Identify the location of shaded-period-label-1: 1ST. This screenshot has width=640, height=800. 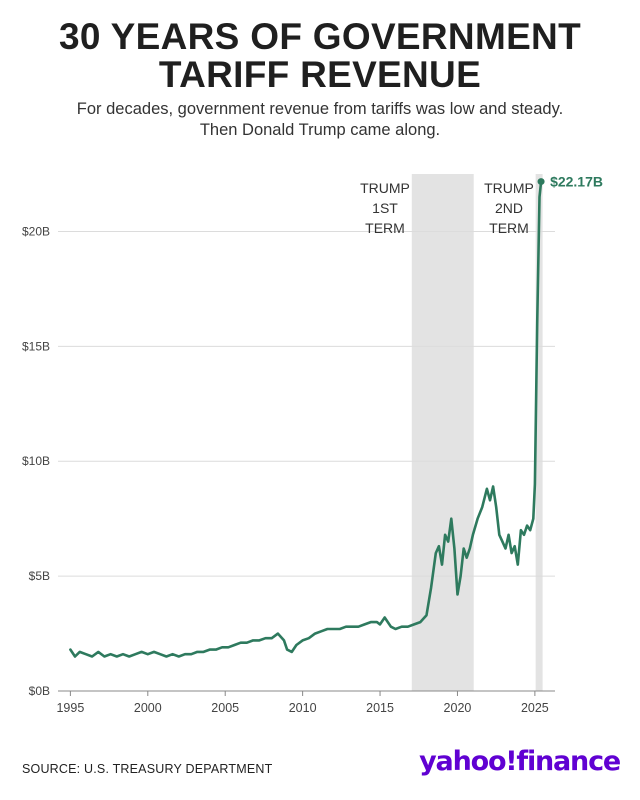
(385, 208).